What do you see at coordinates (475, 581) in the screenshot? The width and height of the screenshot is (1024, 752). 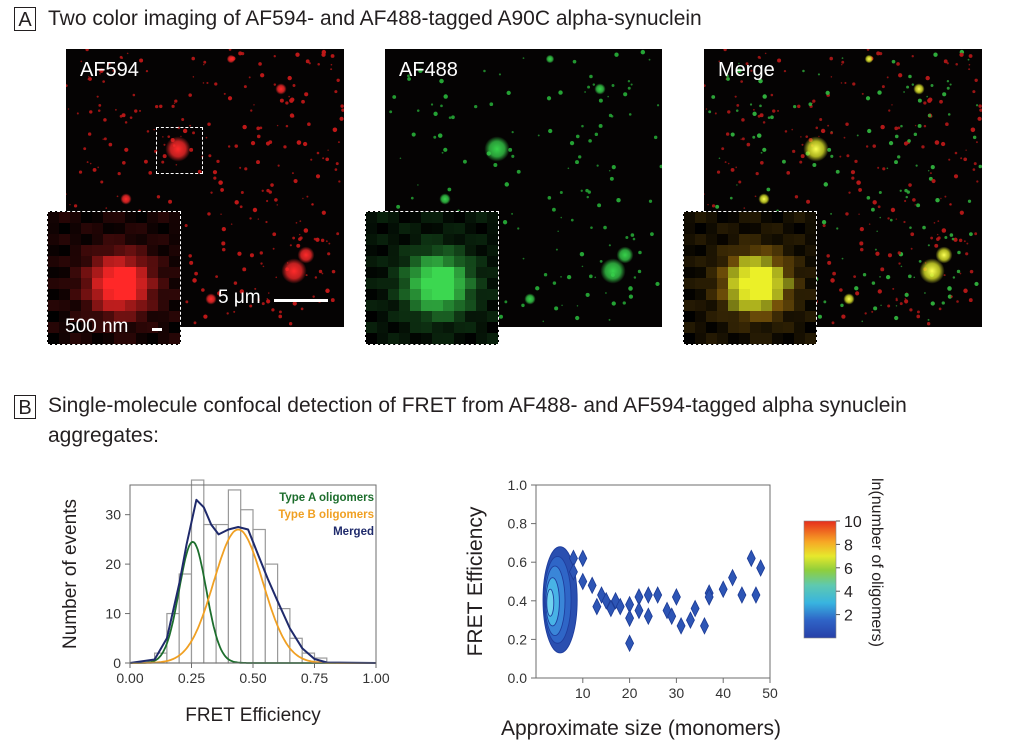 I see `y-axis-label: FRET Efficiency` at bounding box center [475, 581].